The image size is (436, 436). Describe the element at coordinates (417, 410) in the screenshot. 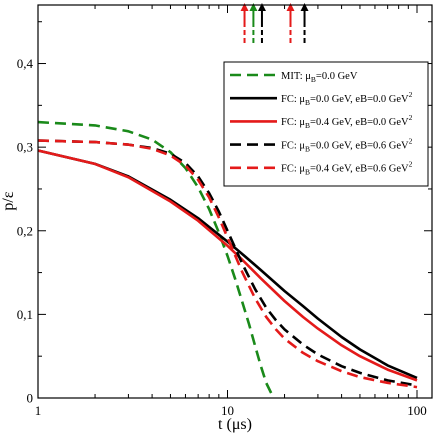

I see `x-tick-label: 100` at that location.